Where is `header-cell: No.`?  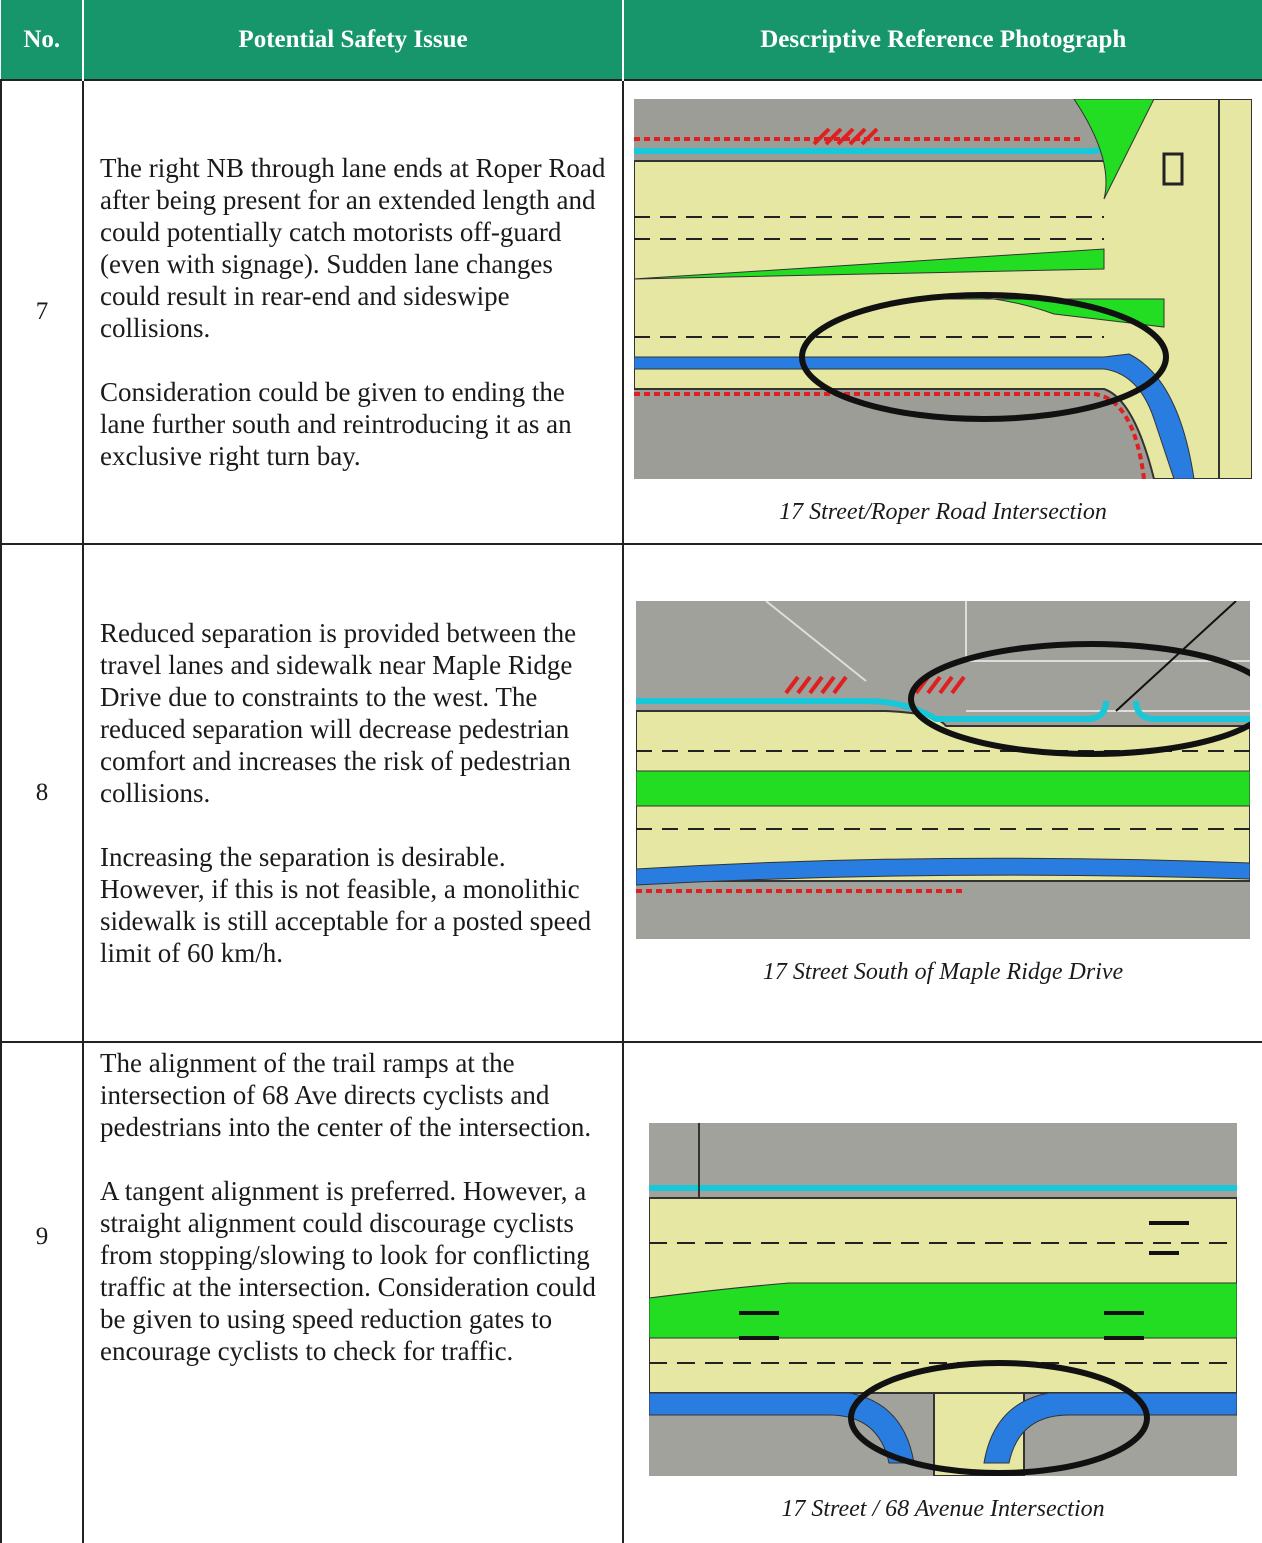
header-cell: No. is located at coordinates (42, 40).